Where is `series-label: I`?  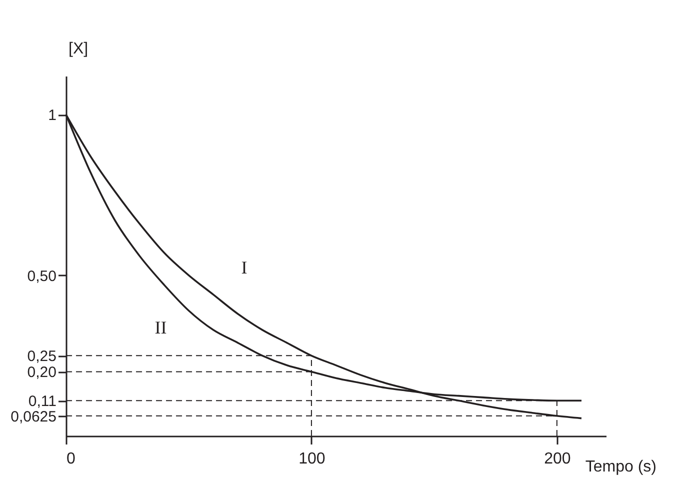
series-label: I is located at coordinates (244, 268).